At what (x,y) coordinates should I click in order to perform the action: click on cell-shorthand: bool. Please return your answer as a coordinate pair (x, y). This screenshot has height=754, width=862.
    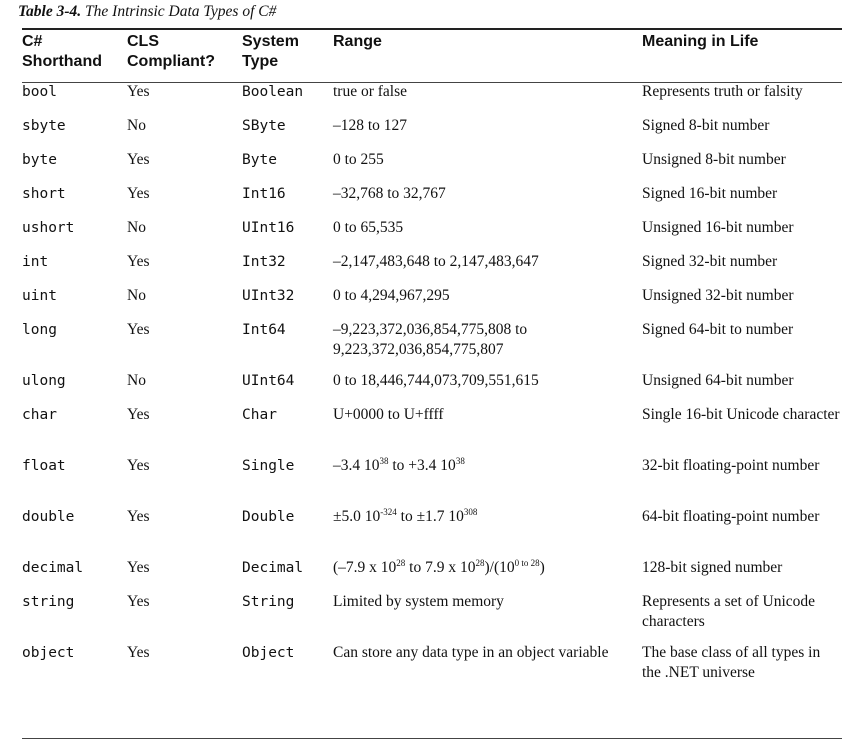
    Looking at the image, I should click on (39, 92).